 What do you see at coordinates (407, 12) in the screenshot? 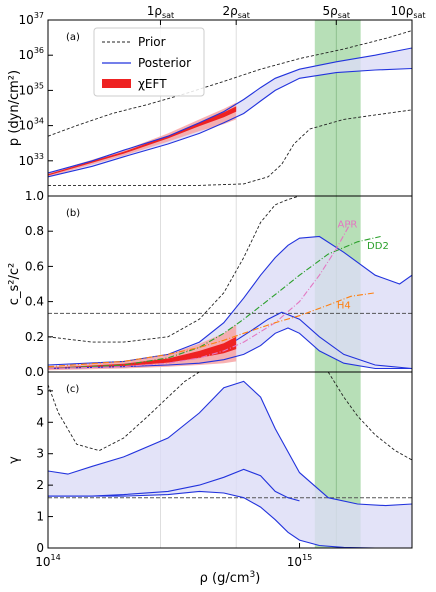
I see `top-tick-label: 10ρsat` at bounding box center [407, 12].